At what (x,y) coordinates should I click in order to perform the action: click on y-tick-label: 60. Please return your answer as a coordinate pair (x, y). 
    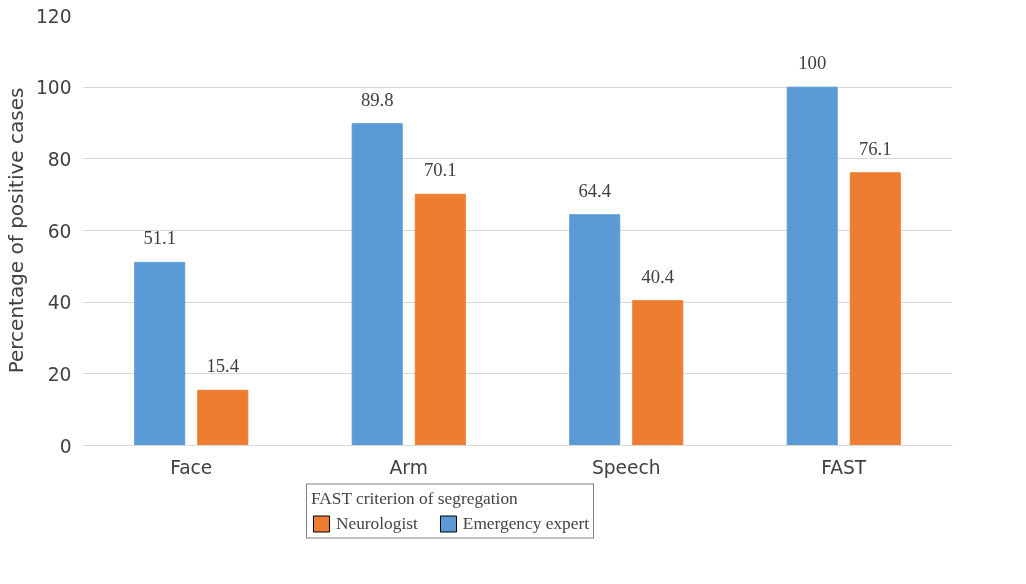
    Looking at the image, I should click on (59, 231).